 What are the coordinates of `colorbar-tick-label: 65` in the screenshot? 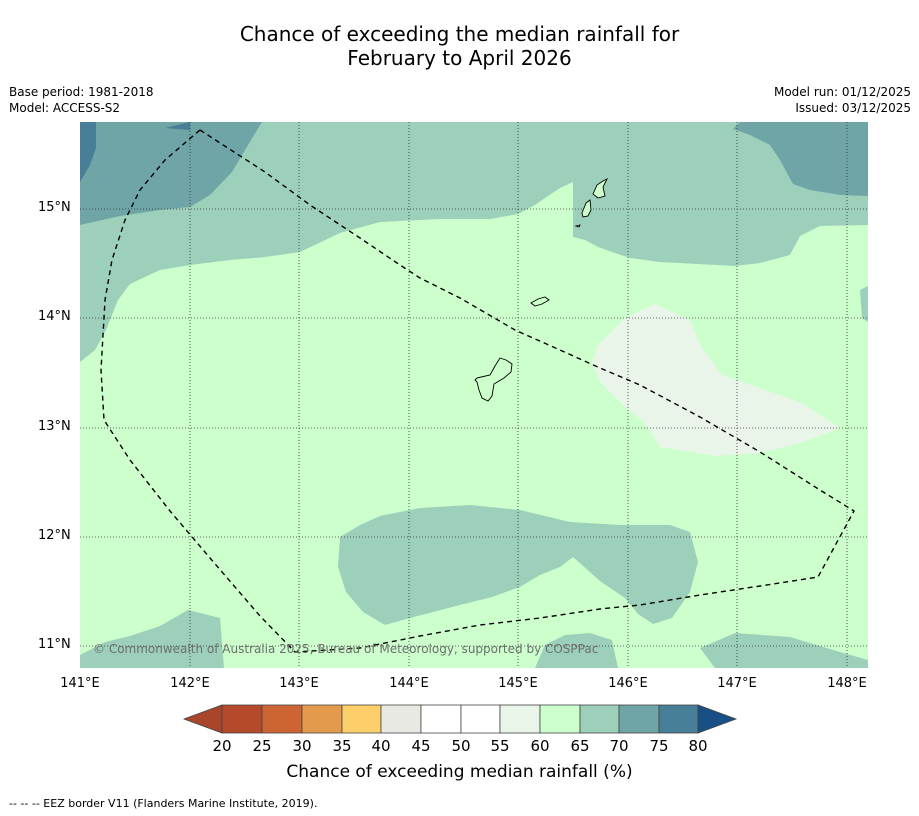 It's located at (580, 746).